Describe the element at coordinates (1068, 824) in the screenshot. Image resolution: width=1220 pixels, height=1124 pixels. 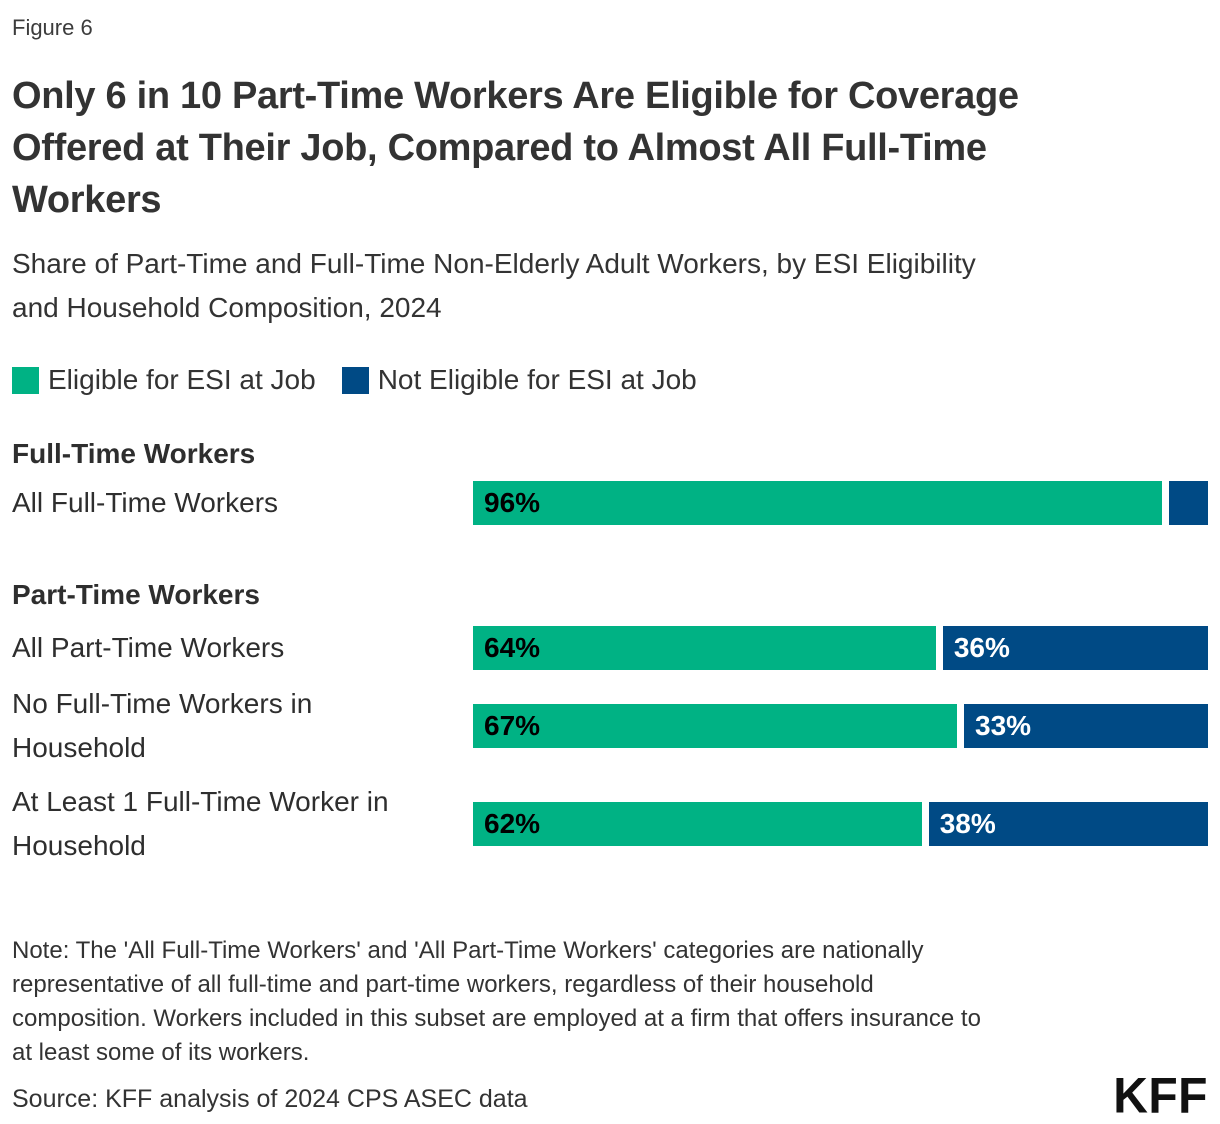
I see `bar-segment-not-eligible: 38%` at that location.